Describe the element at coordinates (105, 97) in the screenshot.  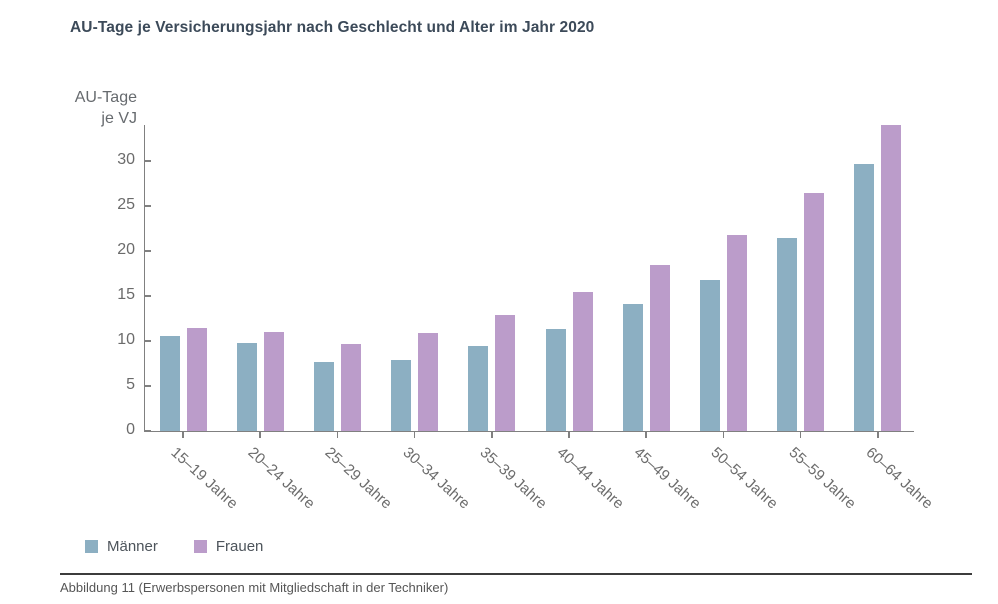
I see `y-axis-title-line1: AU-Tage` at that location.